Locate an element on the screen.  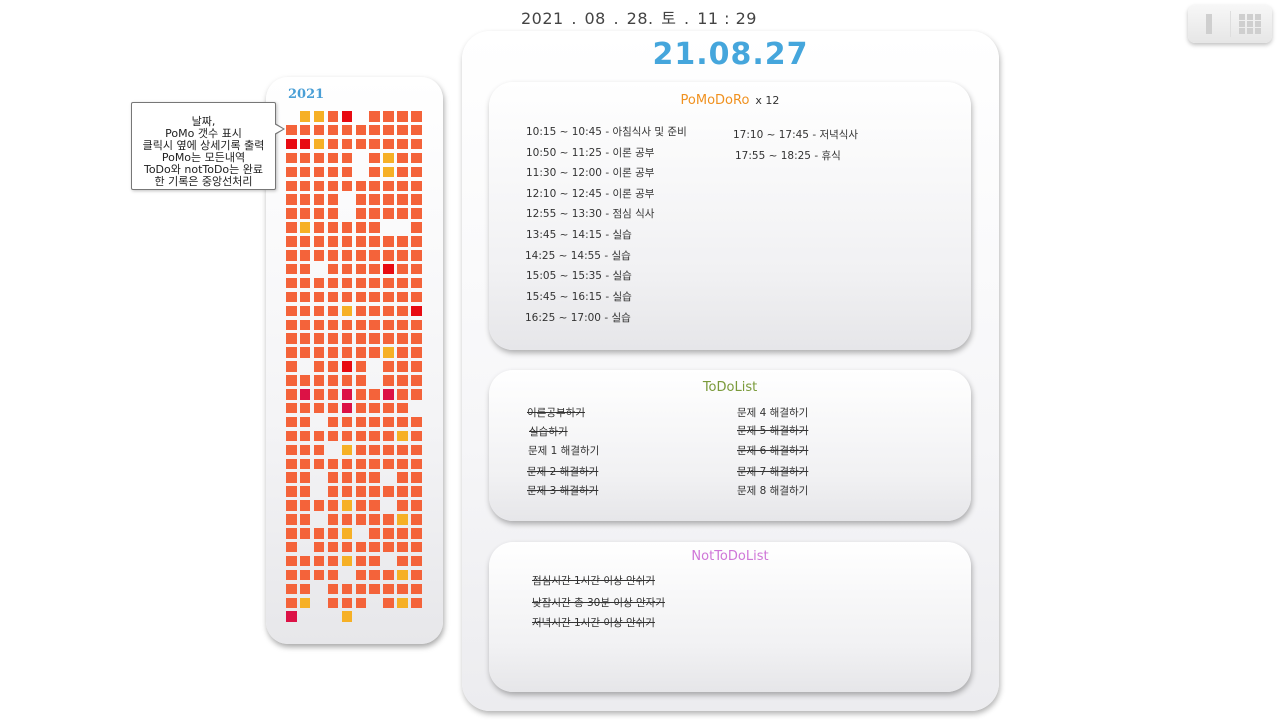
todo-item: 문제 2 해결하기 is located at coordinates (563, 472).